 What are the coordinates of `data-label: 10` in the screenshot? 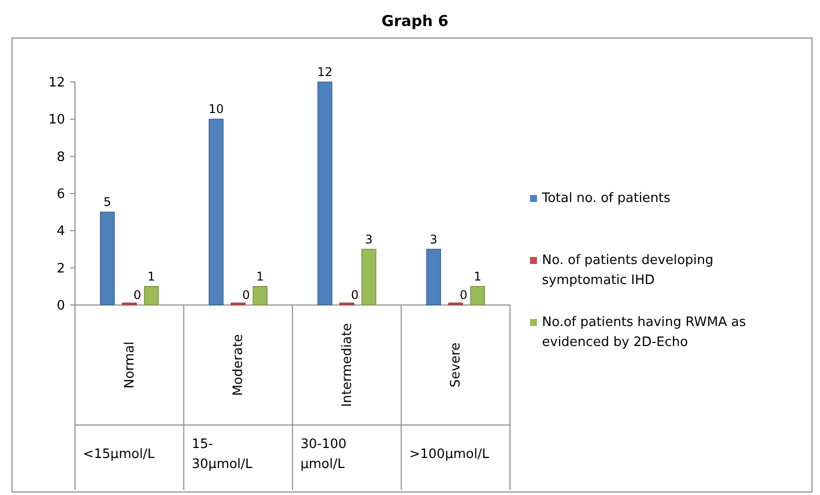 It's located at (216, 109).